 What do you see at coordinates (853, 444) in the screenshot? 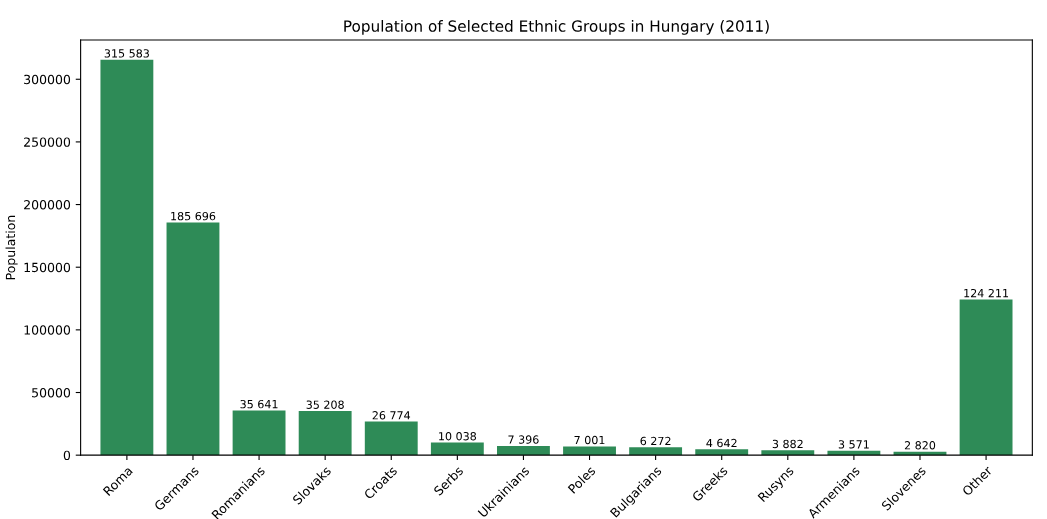
I see `data-label: 3 571` at bounding box center [853, 444].